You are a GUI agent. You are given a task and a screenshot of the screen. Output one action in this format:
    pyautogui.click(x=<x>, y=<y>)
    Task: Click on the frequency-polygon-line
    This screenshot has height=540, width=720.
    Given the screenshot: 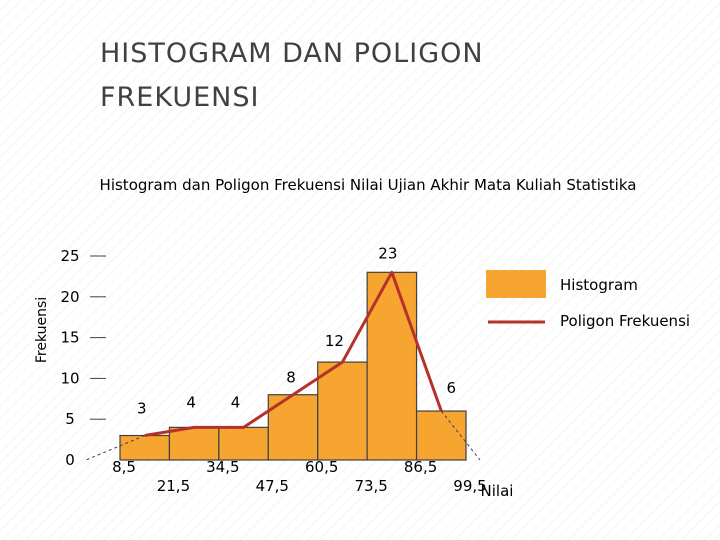 What is the action you would take?
    pyautogui.click(x=293, y=353)
    